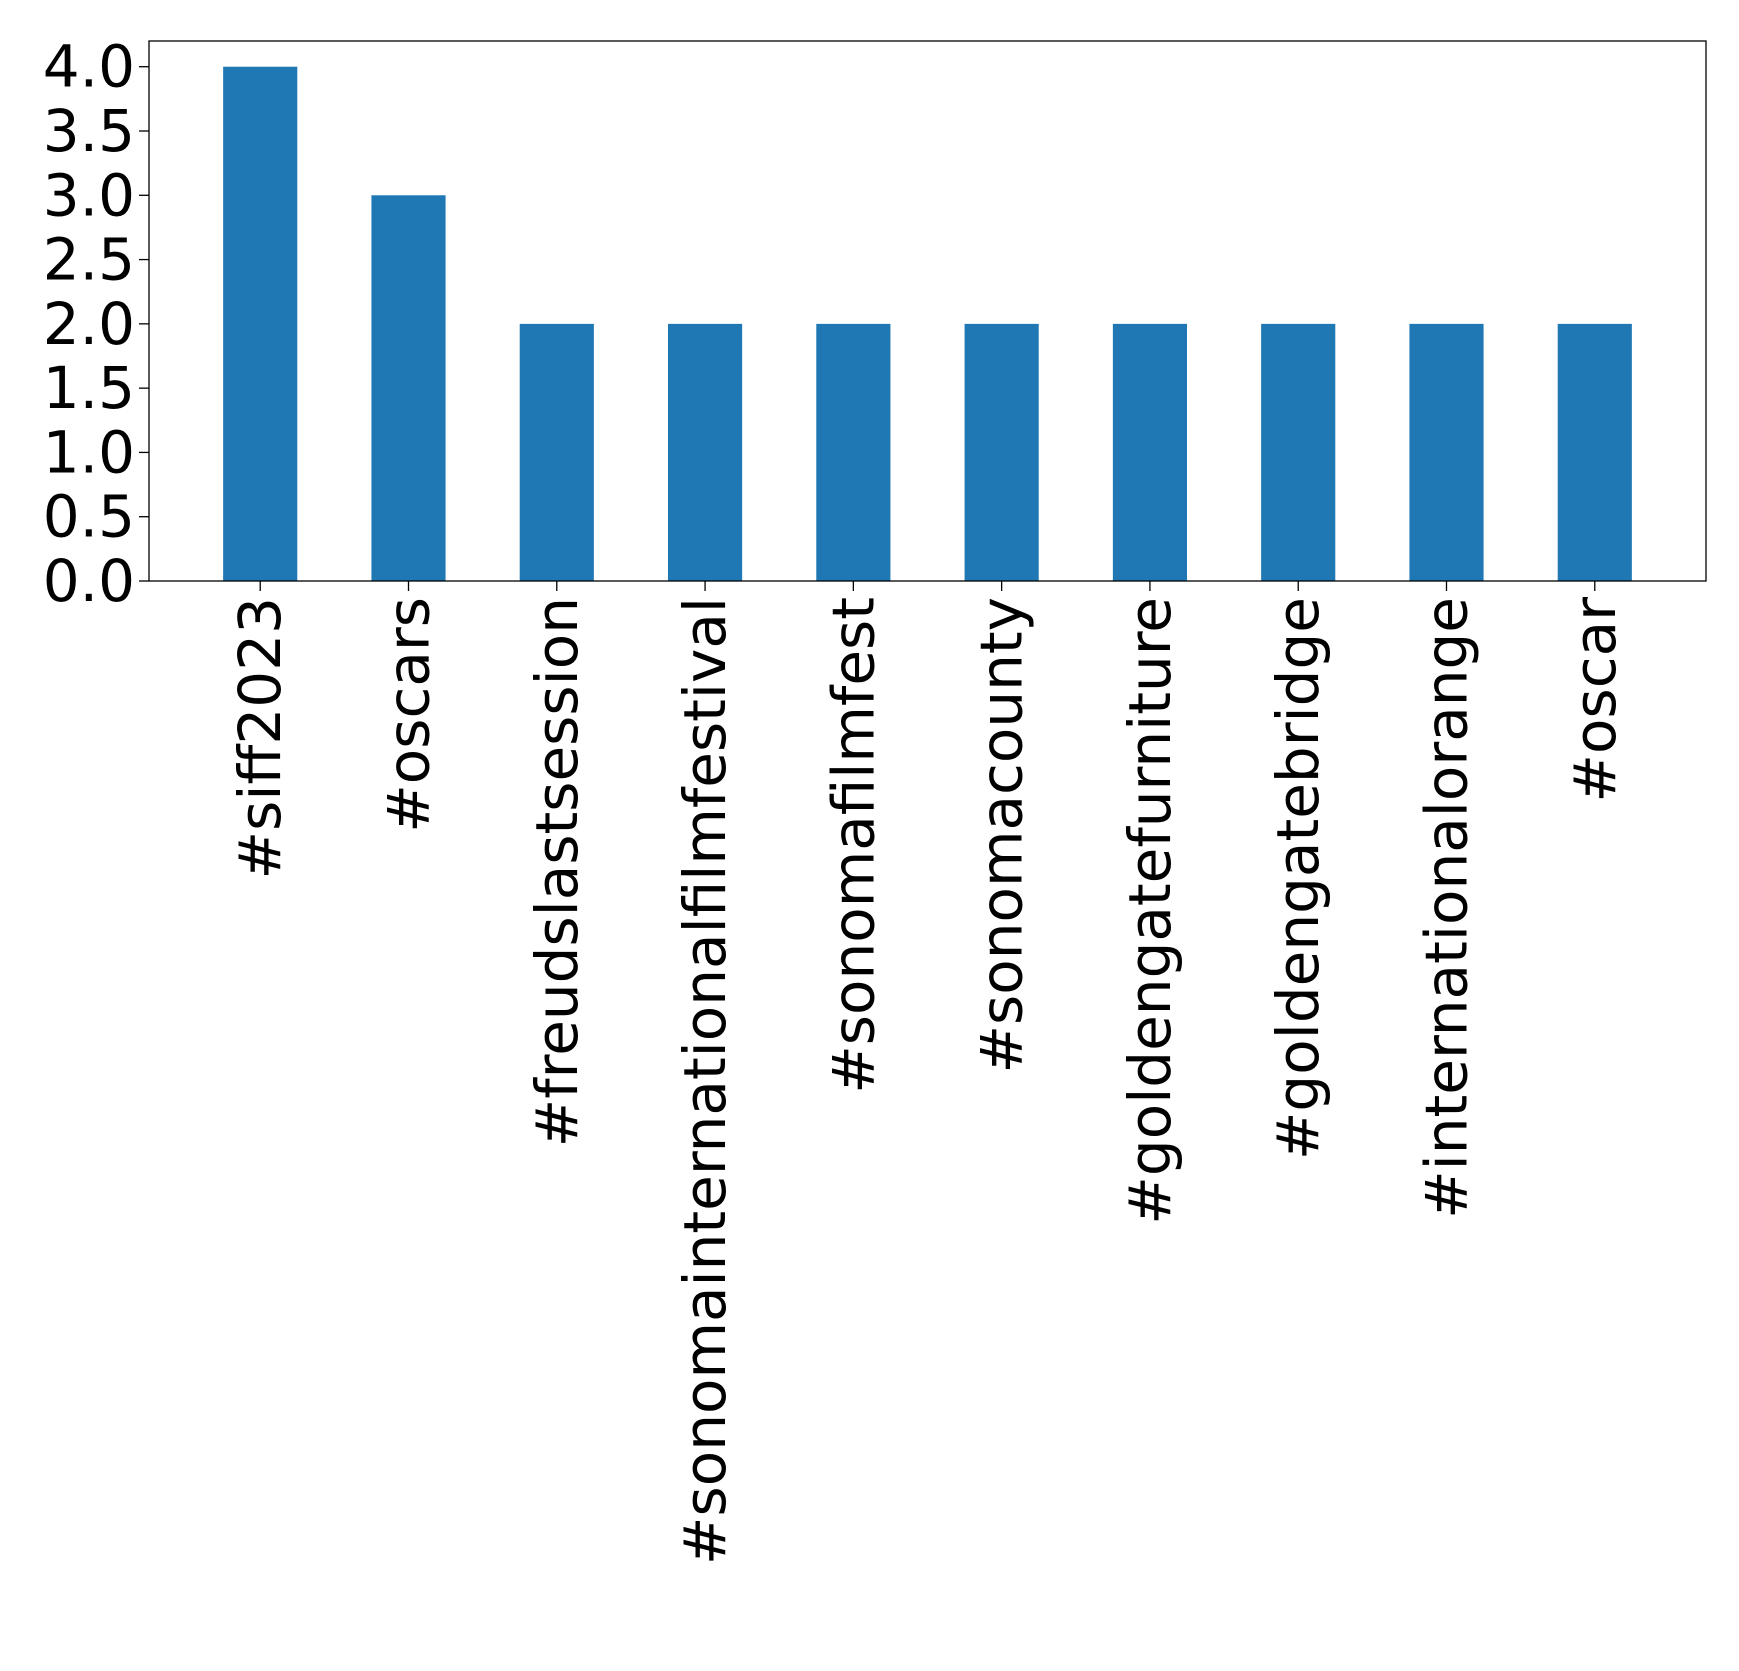  I want to click on x-tick-label: #oscar, so click(1595, 700).